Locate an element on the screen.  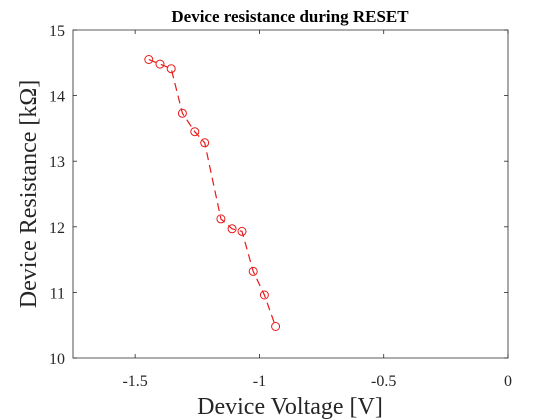
x-tick-label: -0.5 is located at coordinates (383, 381).